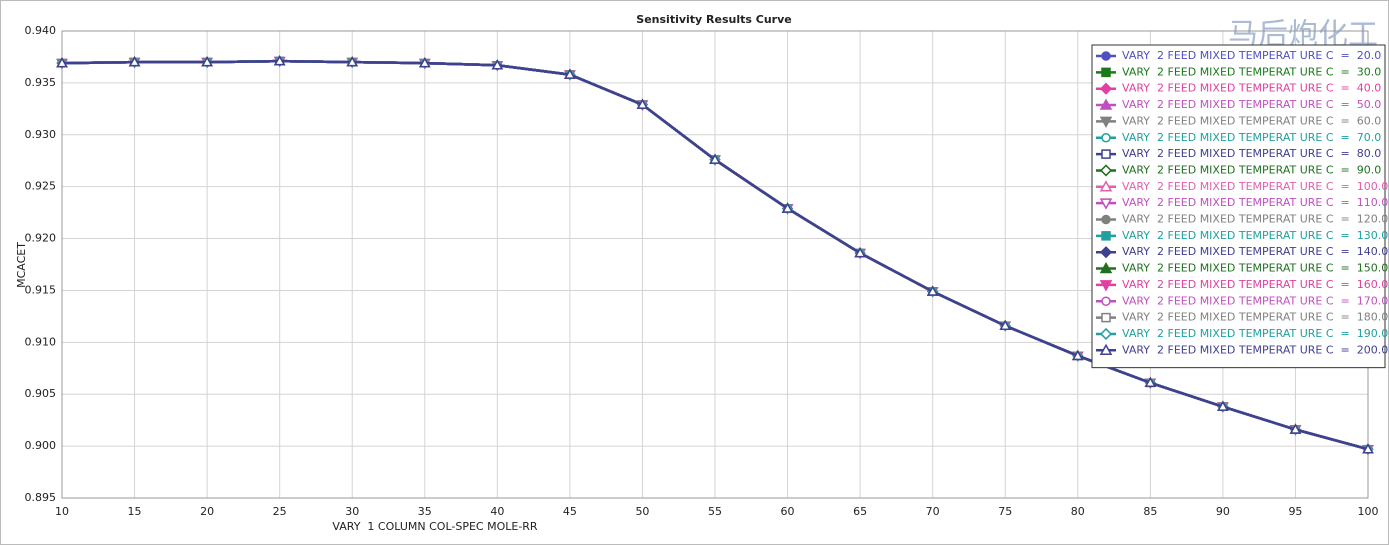 The width and height of the screenshot is (1389, 545). What do you see at coordinates (280, 511) in the screenshot?
I see `x-tick-label: 25` at bounding box center [280, 511].